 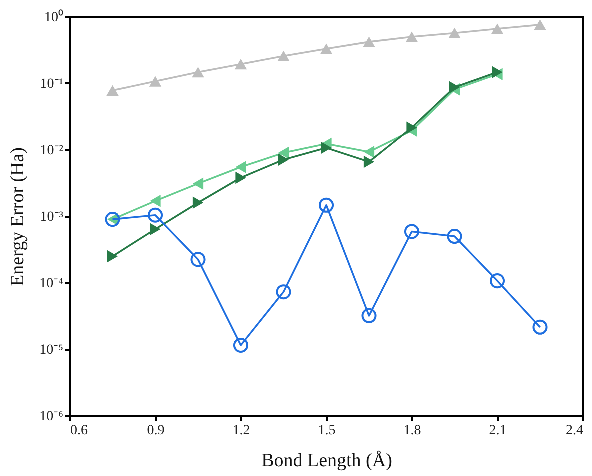 What do you see at coordinates (52, 417) in the screenshot?
I see `y-tick-label: 10⁻⁶` at bounding box center [52, 417].